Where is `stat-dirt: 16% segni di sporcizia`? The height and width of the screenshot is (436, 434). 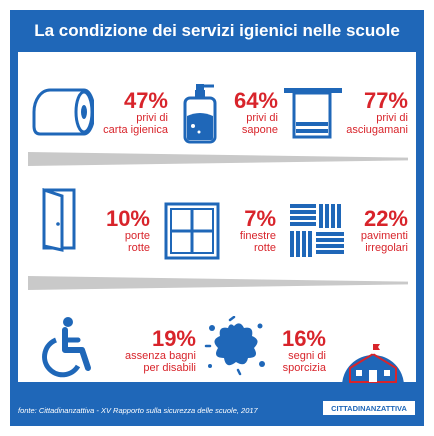 stat-dirt: 16% segni di sporcizia is located at coordinates (297, 350).